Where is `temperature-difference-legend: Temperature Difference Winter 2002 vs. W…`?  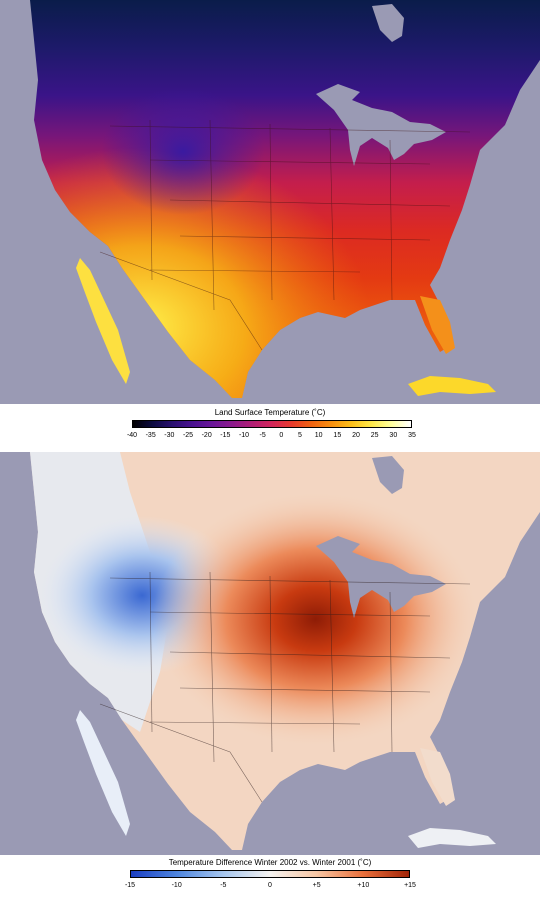
temperature-difference-legend: Temperature Difference Winter 2002 vs. W… is located at coordinates (270, 877).